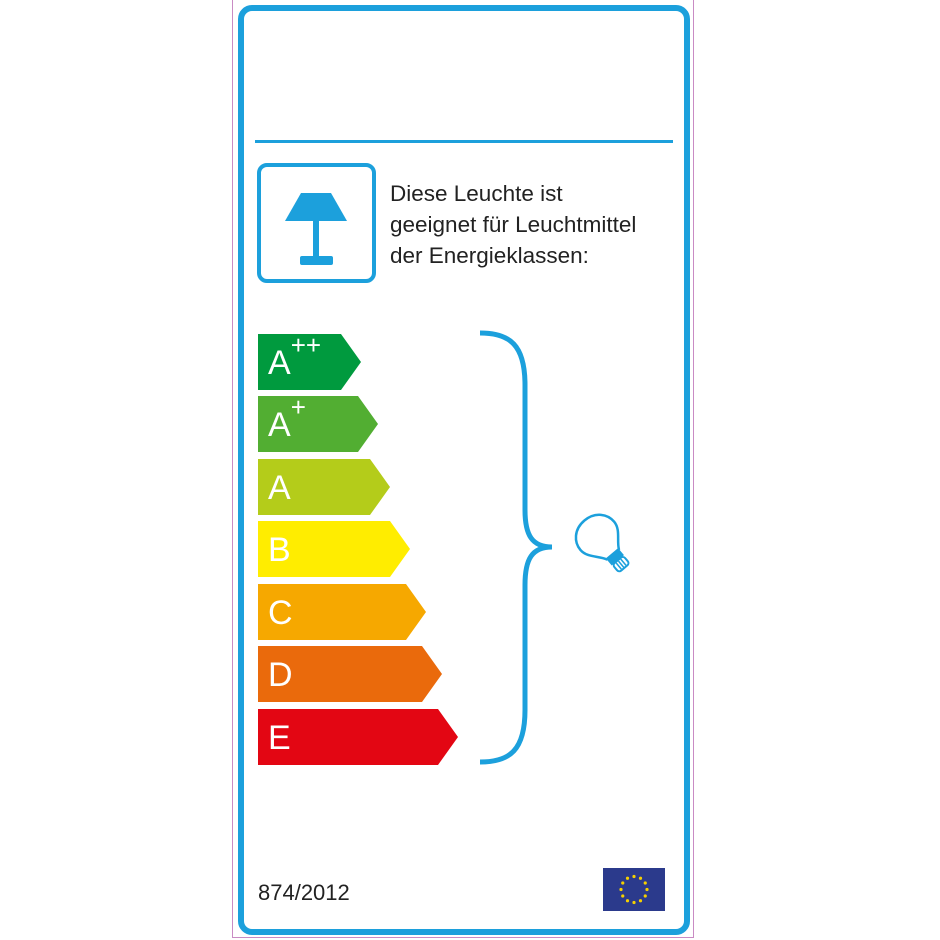 The height and width of the screenshot is (940, 940). I want to click on energy-class-app: A++, so click(309, 361).